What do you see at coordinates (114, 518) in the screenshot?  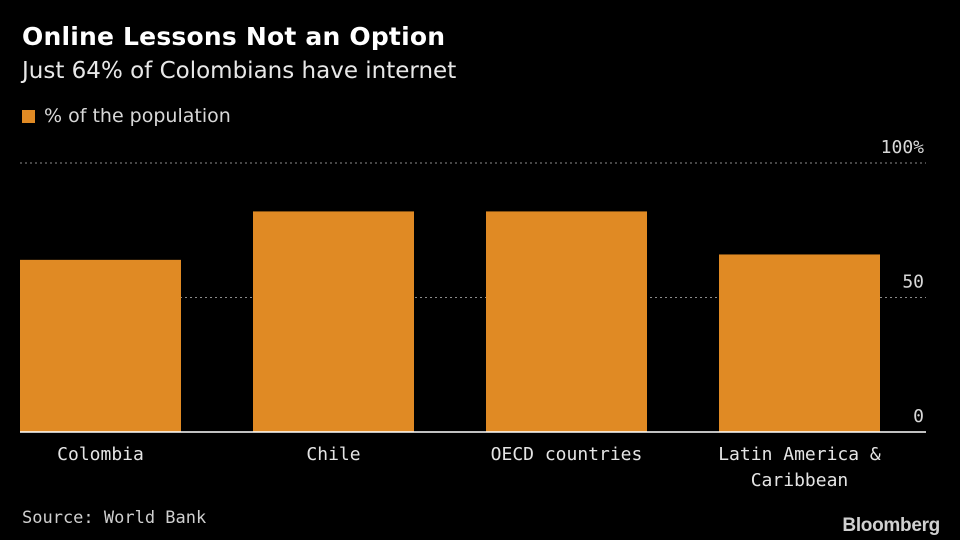 I see `source-note: Source: World Bank` at bounding box center [114, 518].